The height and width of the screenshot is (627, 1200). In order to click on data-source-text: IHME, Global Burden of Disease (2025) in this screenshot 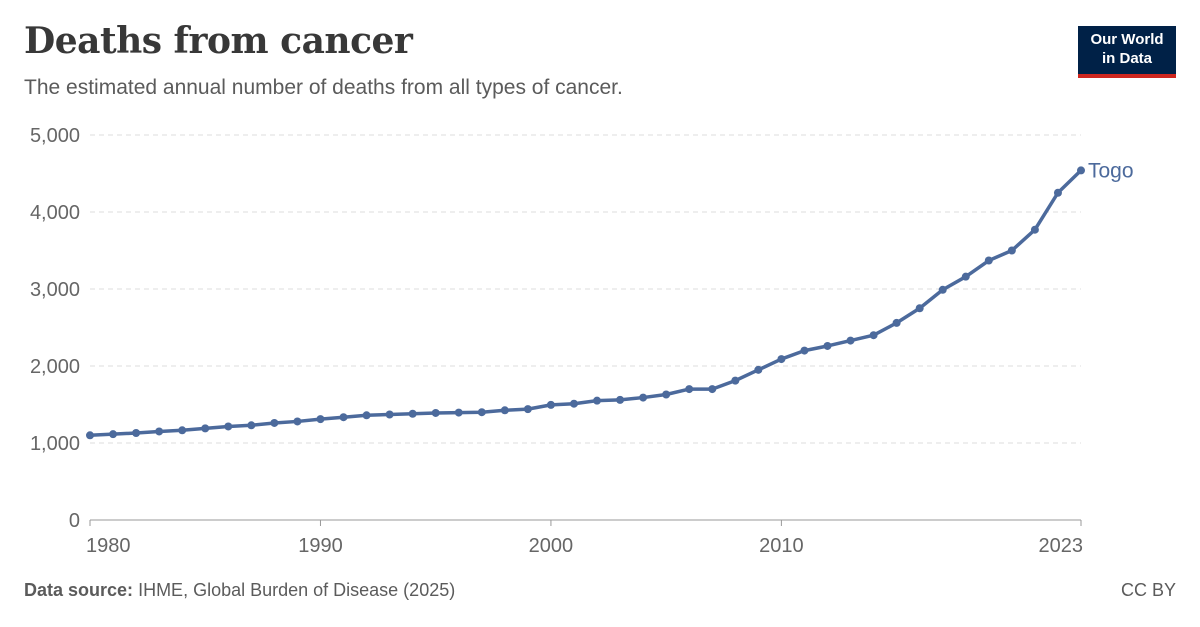, I will do `click(297, 590)`.